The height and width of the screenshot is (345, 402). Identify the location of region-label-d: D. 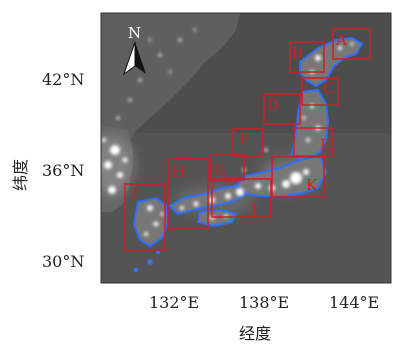
(273, 105).